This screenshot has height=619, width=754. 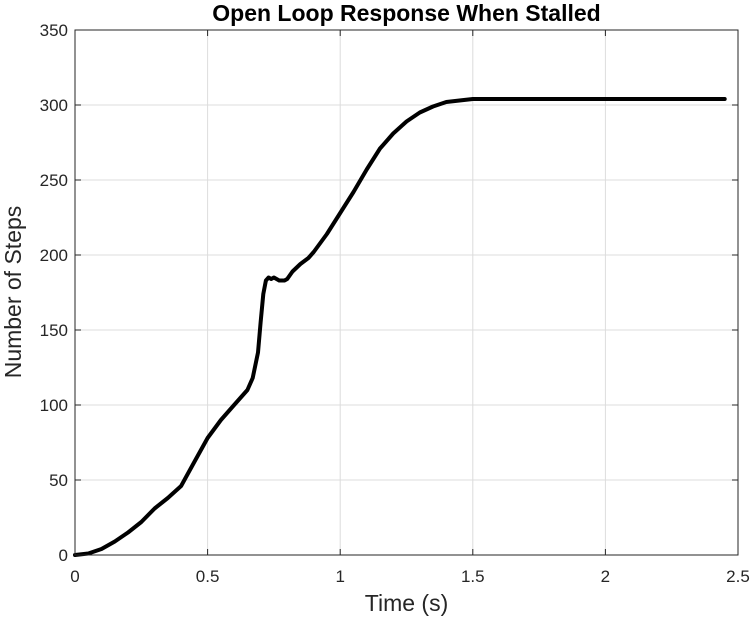 What do you see at coordinates (58, 480) in the screenshot?
I see `y-tick-label: 50` at bounding box center [58, 480].